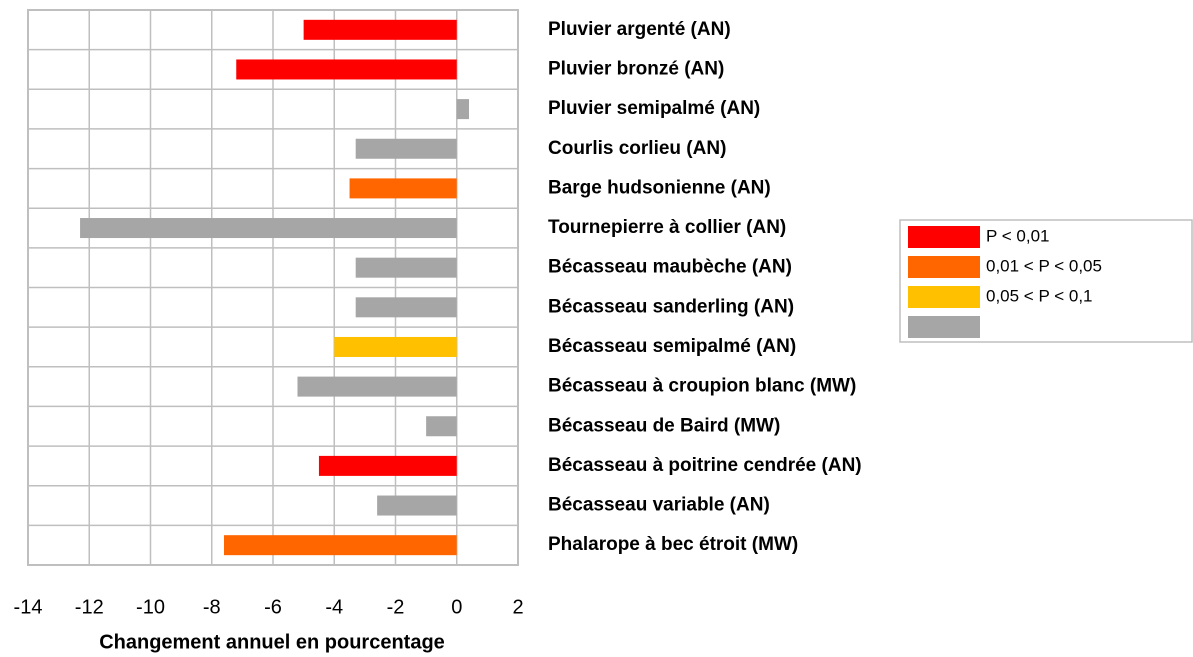 The image size is (1193, 657). Describe the element at coordinates (659, 505) in the screenshot. I see `category-label: Bécasseau variable (AN)` at that location.